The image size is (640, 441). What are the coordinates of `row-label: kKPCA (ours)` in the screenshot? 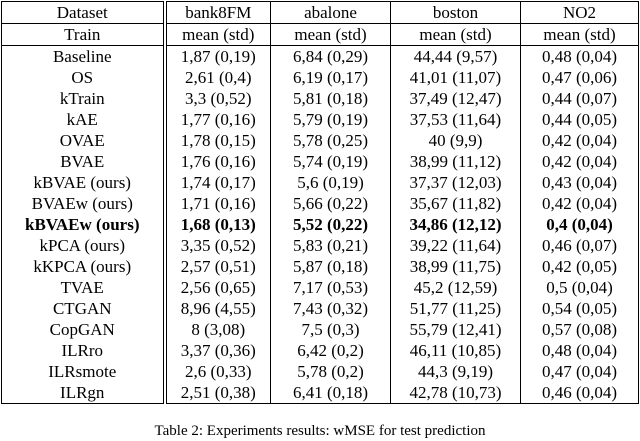 It's located at (84, 266).